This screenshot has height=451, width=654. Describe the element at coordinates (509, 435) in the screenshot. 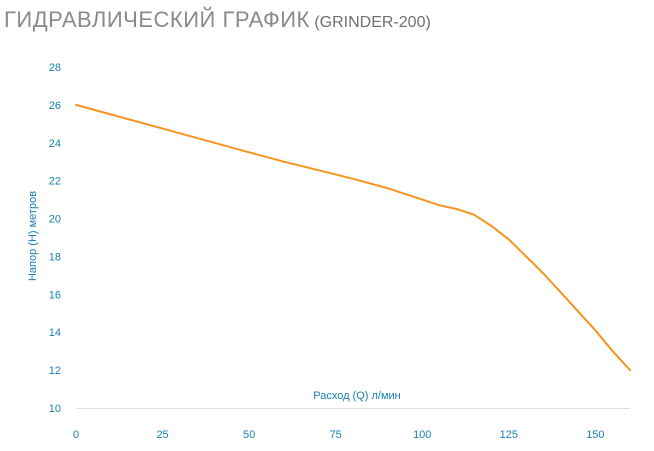

I see `x-tick-label: 125` at that location.